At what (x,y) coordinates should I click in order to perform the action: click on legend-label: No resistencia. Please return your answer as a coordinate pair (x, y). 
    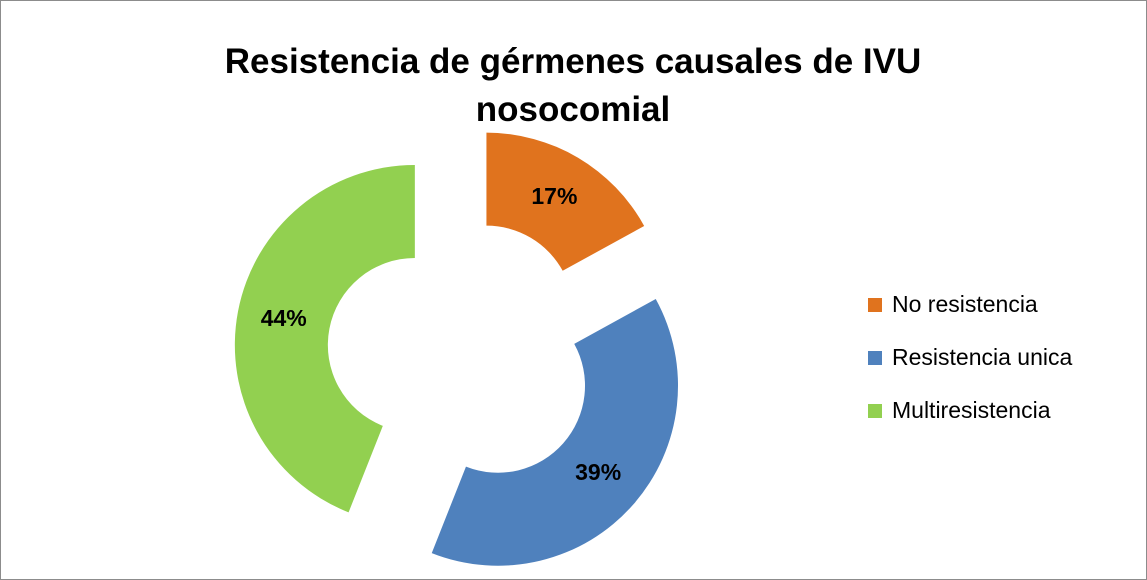
    Looking at the image, I should click on (965, 304).